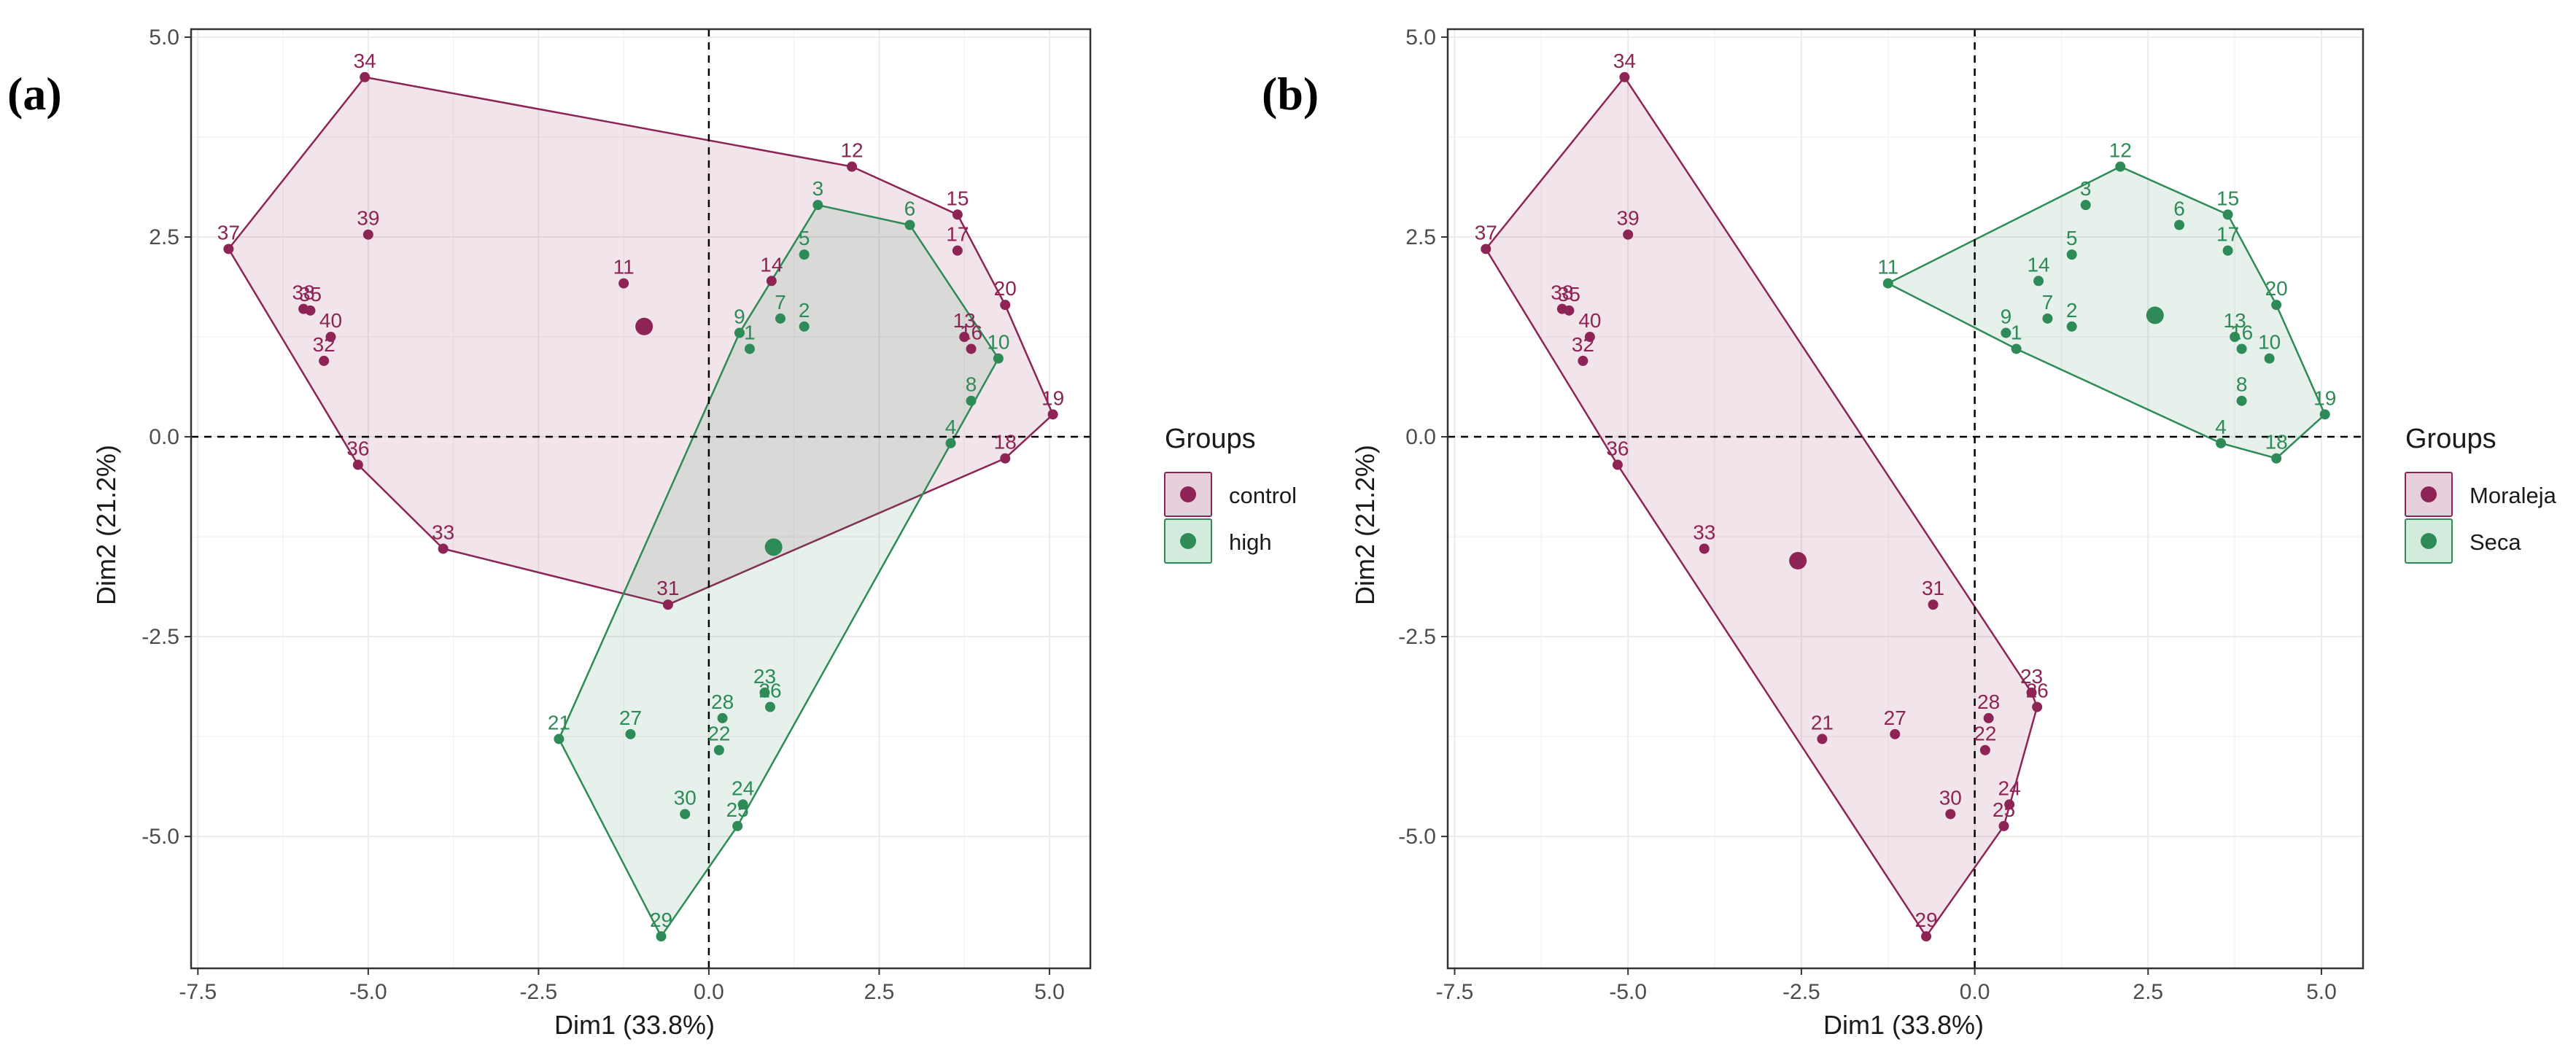 The image size is (2576, 1050). Describe the element at coordinates (2242, 332) in the screenshot. I see `point-label: 16` at that location.